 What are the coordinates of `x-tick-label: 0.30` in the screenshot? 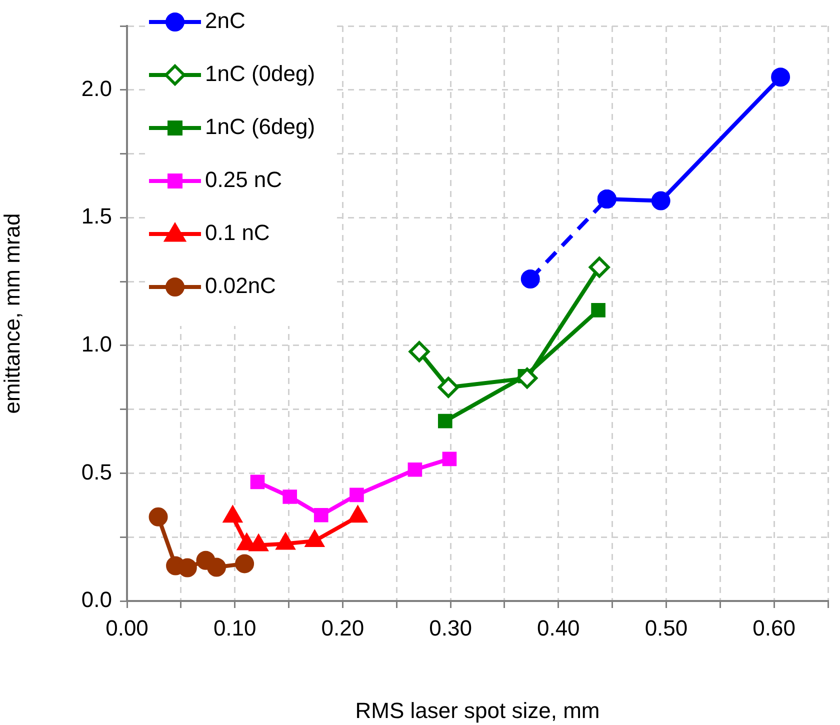 It's located at (450, 627).